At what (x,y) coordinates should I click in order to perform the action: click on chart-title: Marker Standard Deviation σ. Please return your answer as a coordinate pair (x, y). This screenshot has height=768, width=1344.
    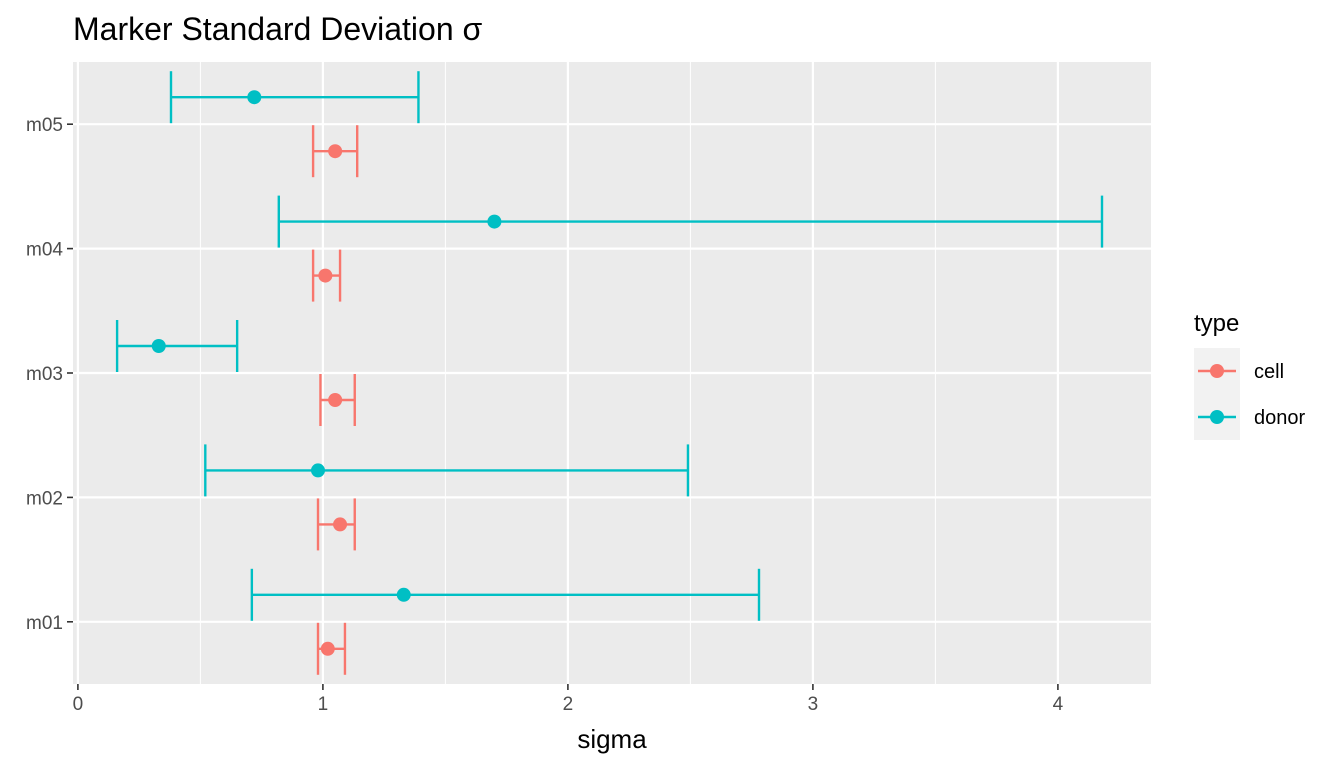
    Looking at the image, I should click on (278, 29).